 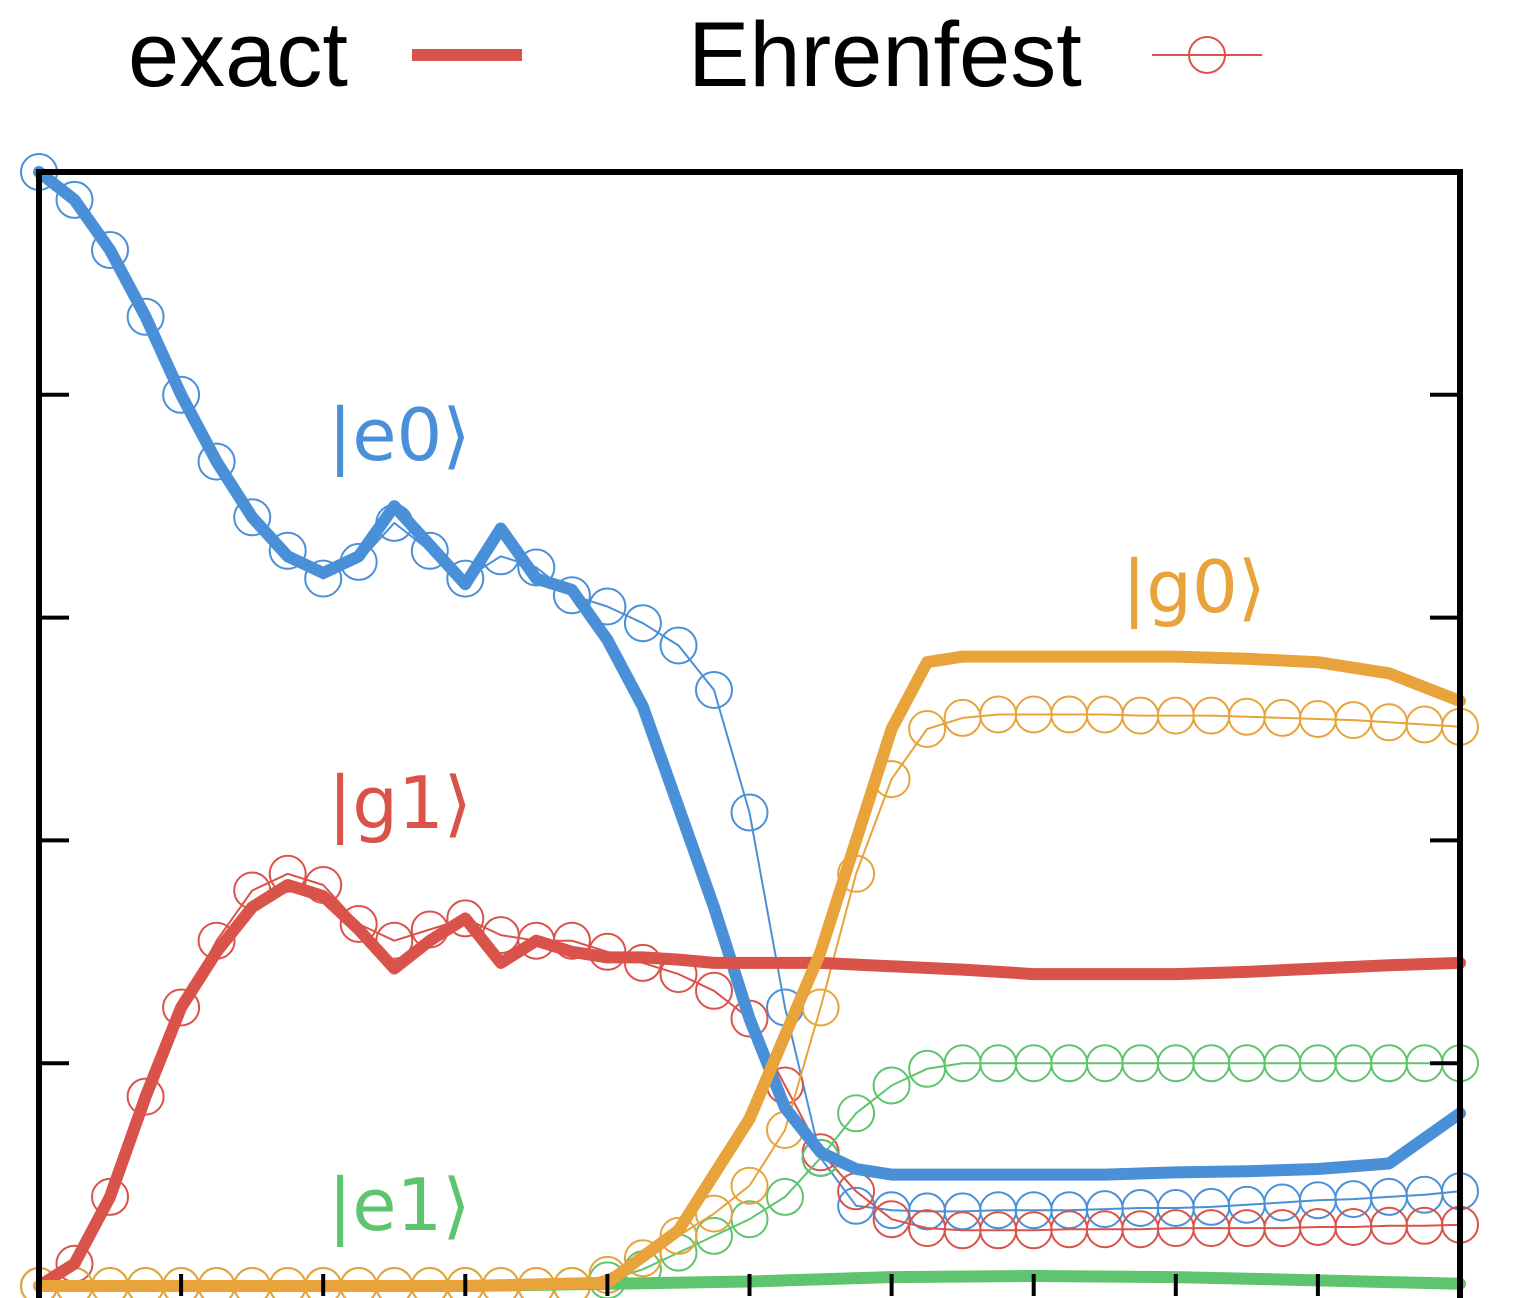 I want to click on state-label-e0: |e0⟩, so click(x=399, y=435).